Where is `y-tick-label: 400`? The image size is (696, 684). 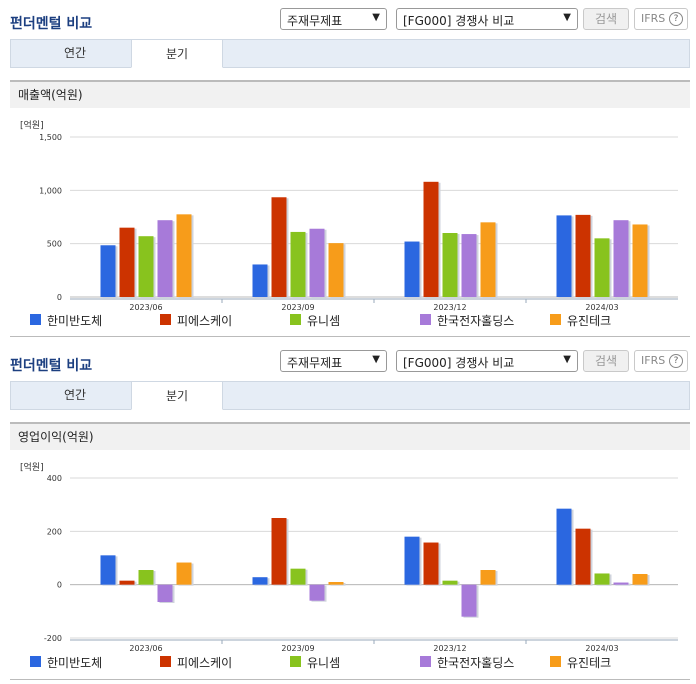
y-tick-label: 400 is located at coordinates (54, 478).